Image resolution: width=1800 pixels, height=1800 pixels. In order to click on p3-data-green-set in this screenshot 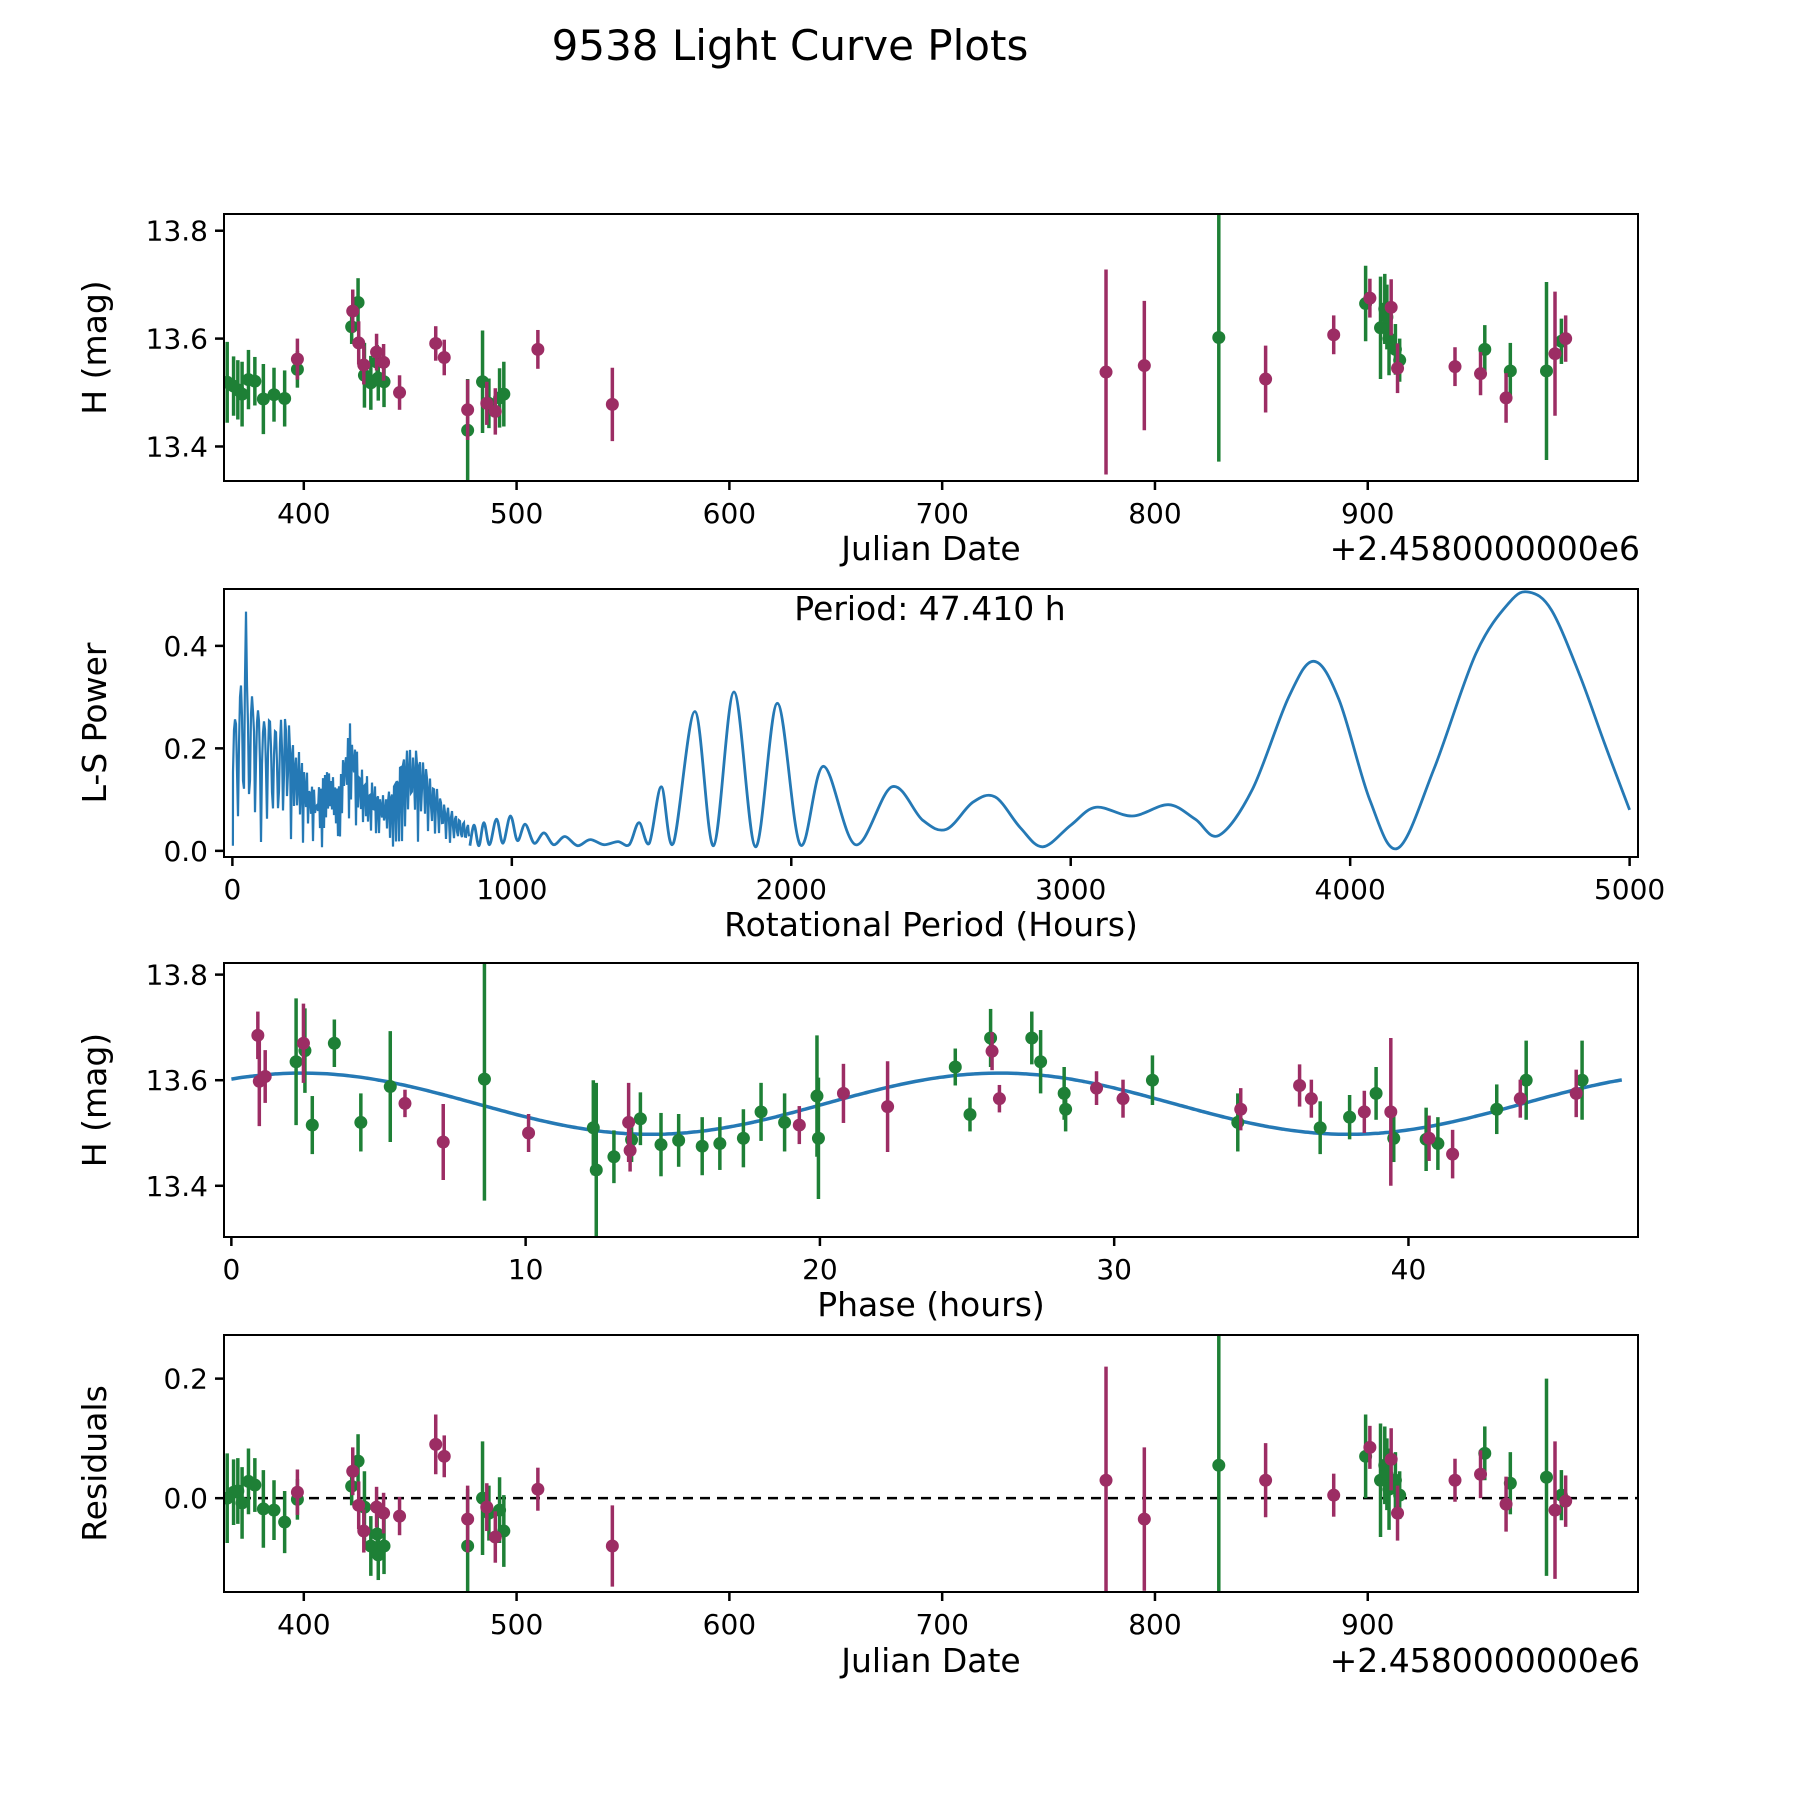, I will do `click(896, 1463)`.